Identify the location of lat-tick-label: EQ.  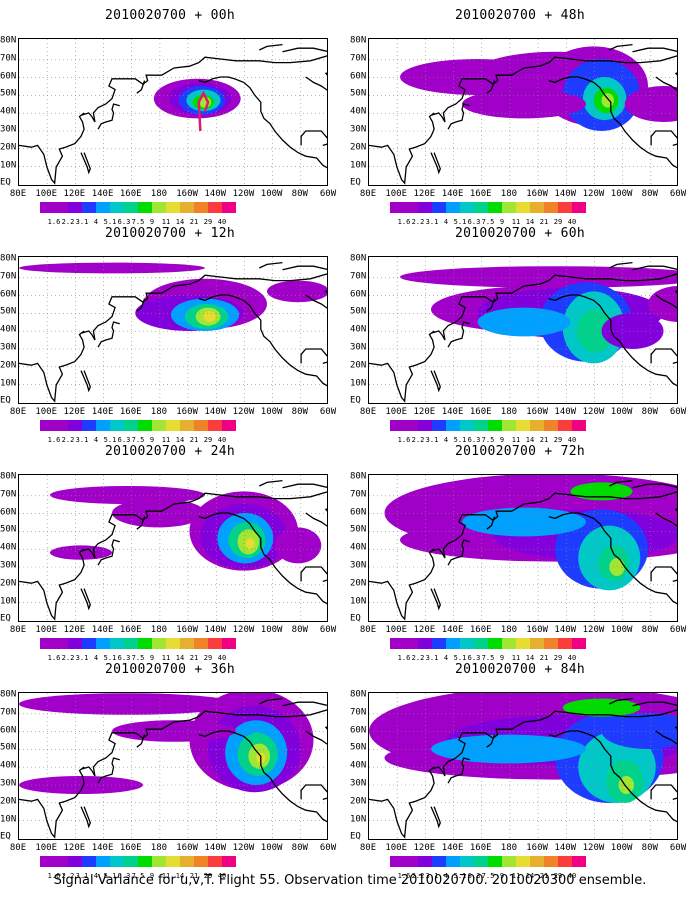
(5, 836).